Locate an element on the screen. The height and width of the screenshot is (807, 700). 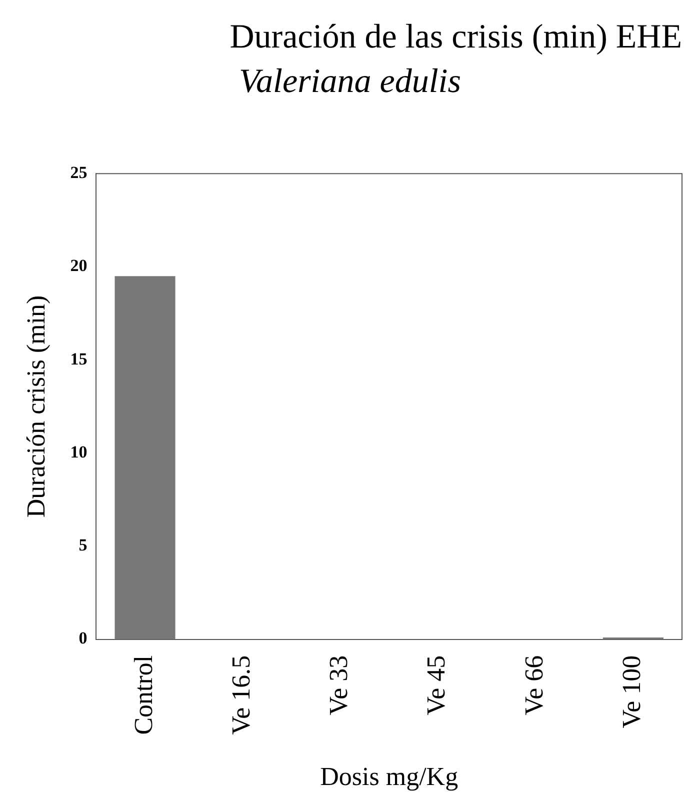
y-tick-label: 10 is located at coordinates (79, 452).